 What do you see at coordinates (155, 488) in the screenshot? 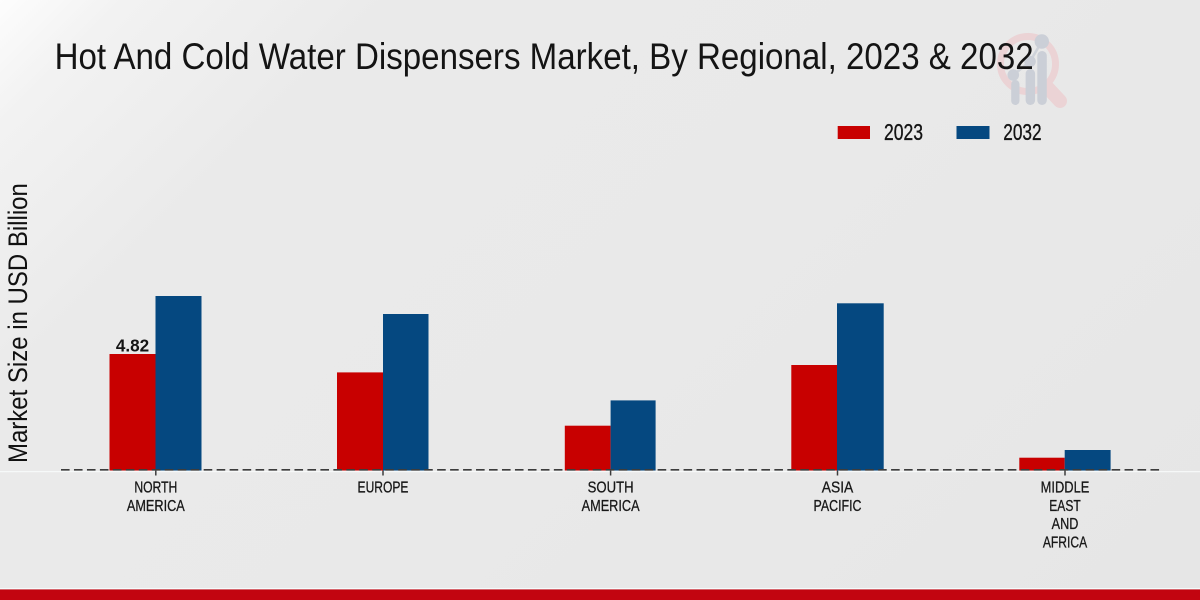
I see `svg-text: NORTH` at bounding box center [155, 488].